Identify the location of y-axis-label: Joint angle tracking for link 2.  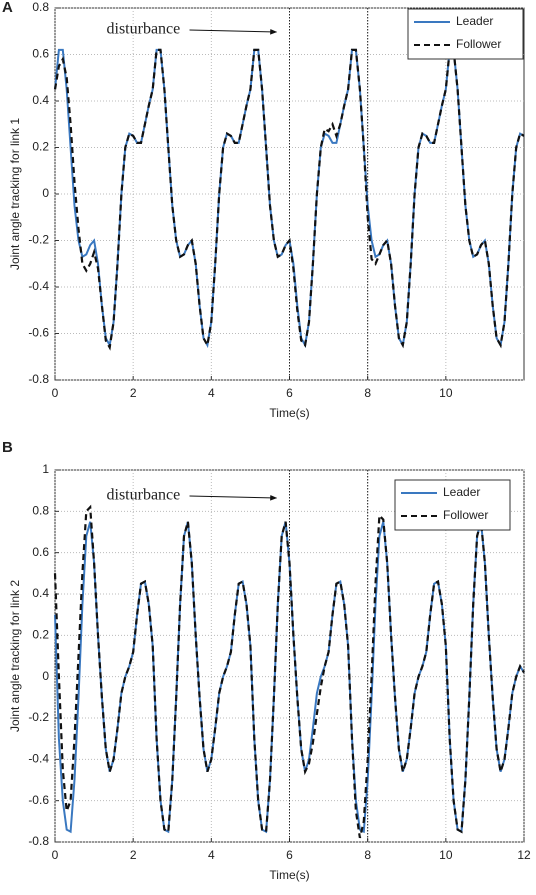
(15, 656).